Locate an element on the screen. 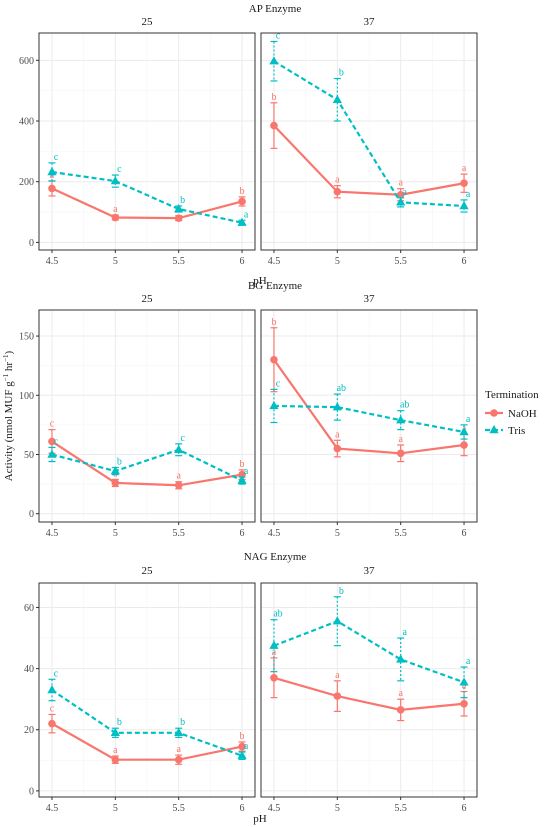  legend: Termination NaOH Tris is located at coordinates (512, 413).